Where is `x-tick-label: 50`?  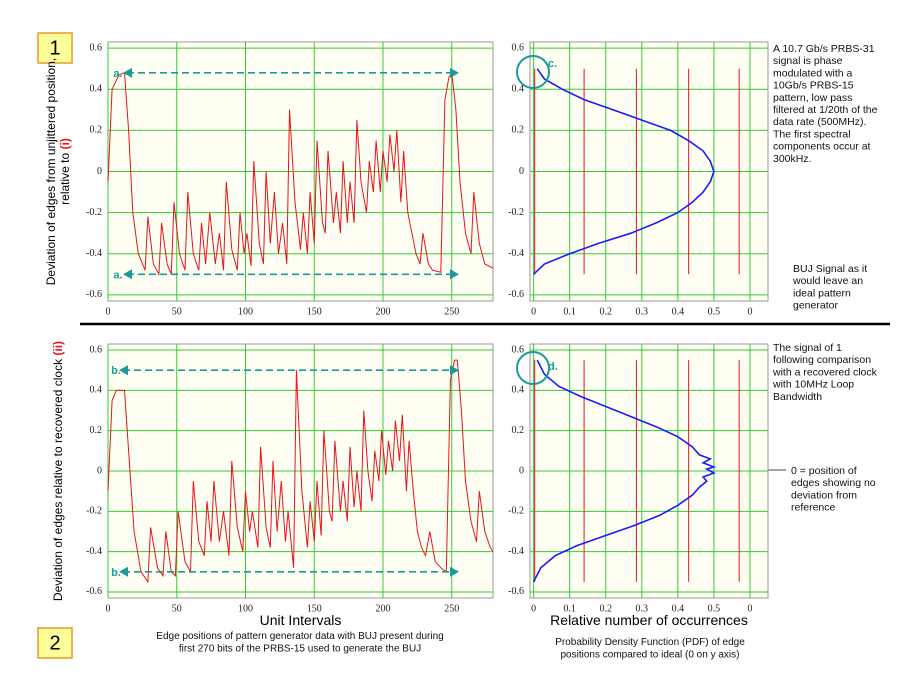
x-tick-label: 50 is located at coordinates (177, 608).